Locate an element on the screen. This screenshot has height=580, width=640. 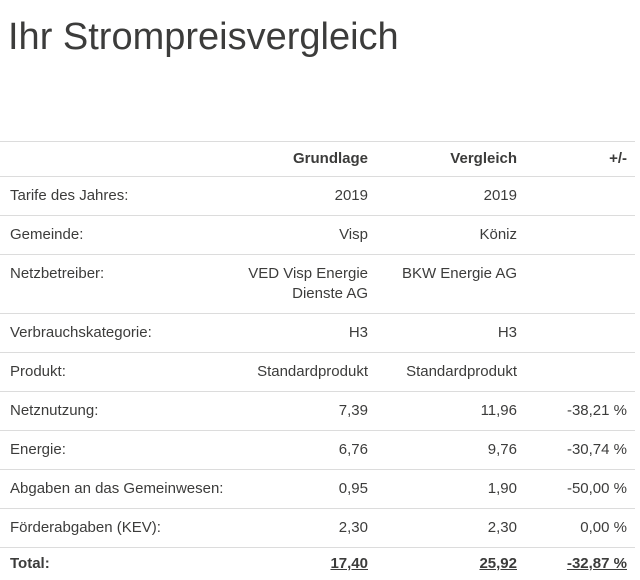
compare-value: 2019 is located at coordinates (500, 195).